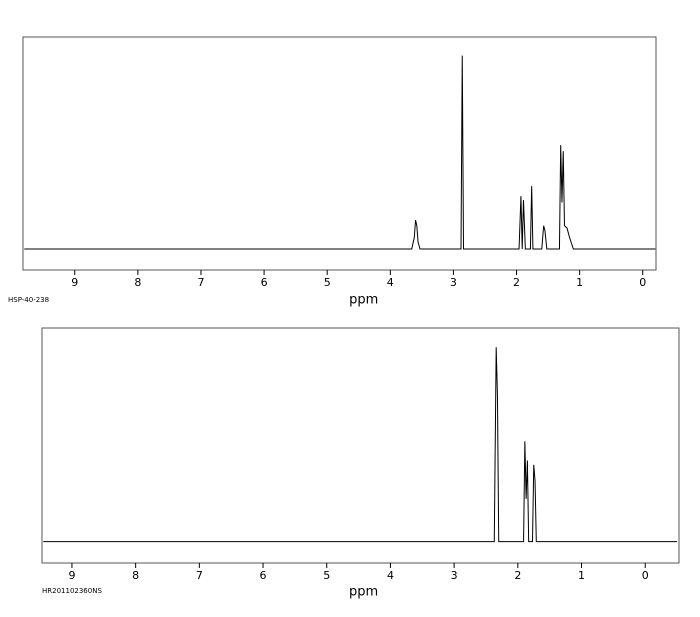  I want to click on sample-code: HR201102360NS, so click(72, 591).